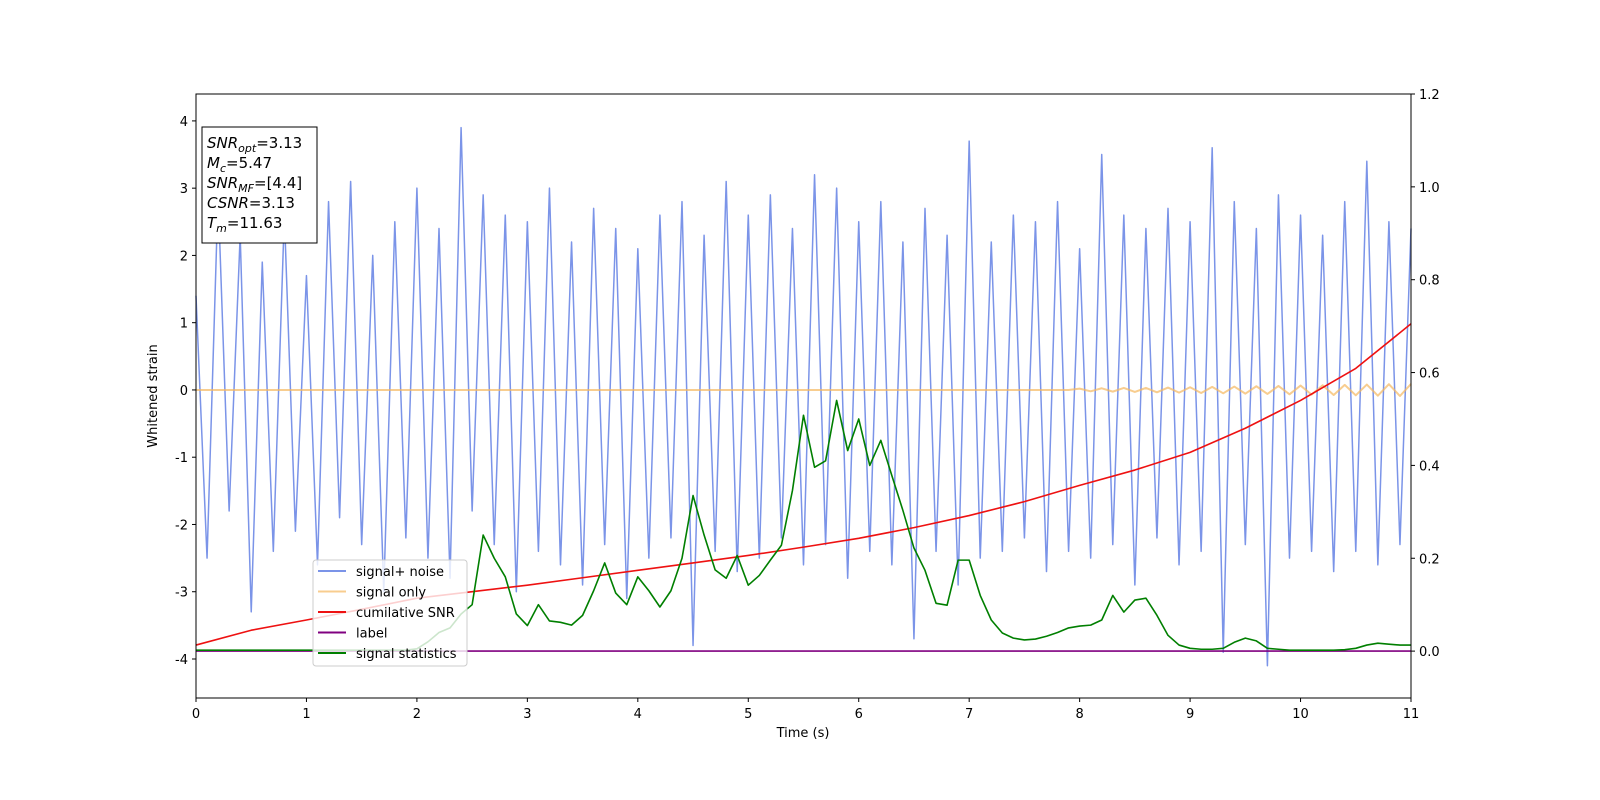 This screenshot has width=1600, height=800. What do you see at coordinates (1429, 374) in the screenshot?
I see `y2-tick-label: 0.6` at bounding box center [1429, 374].